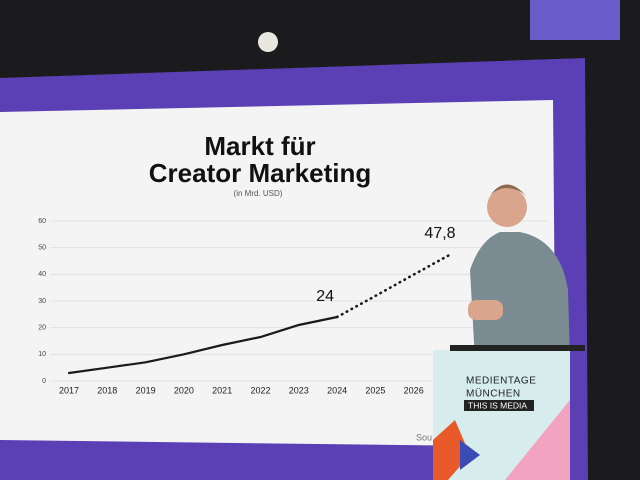 Image resolution: width=640 pixels, height=480 pixels. What do you see at coordinates (268, 42) in the screenshot?
I see `lamp` at bounding box center [268, 42].